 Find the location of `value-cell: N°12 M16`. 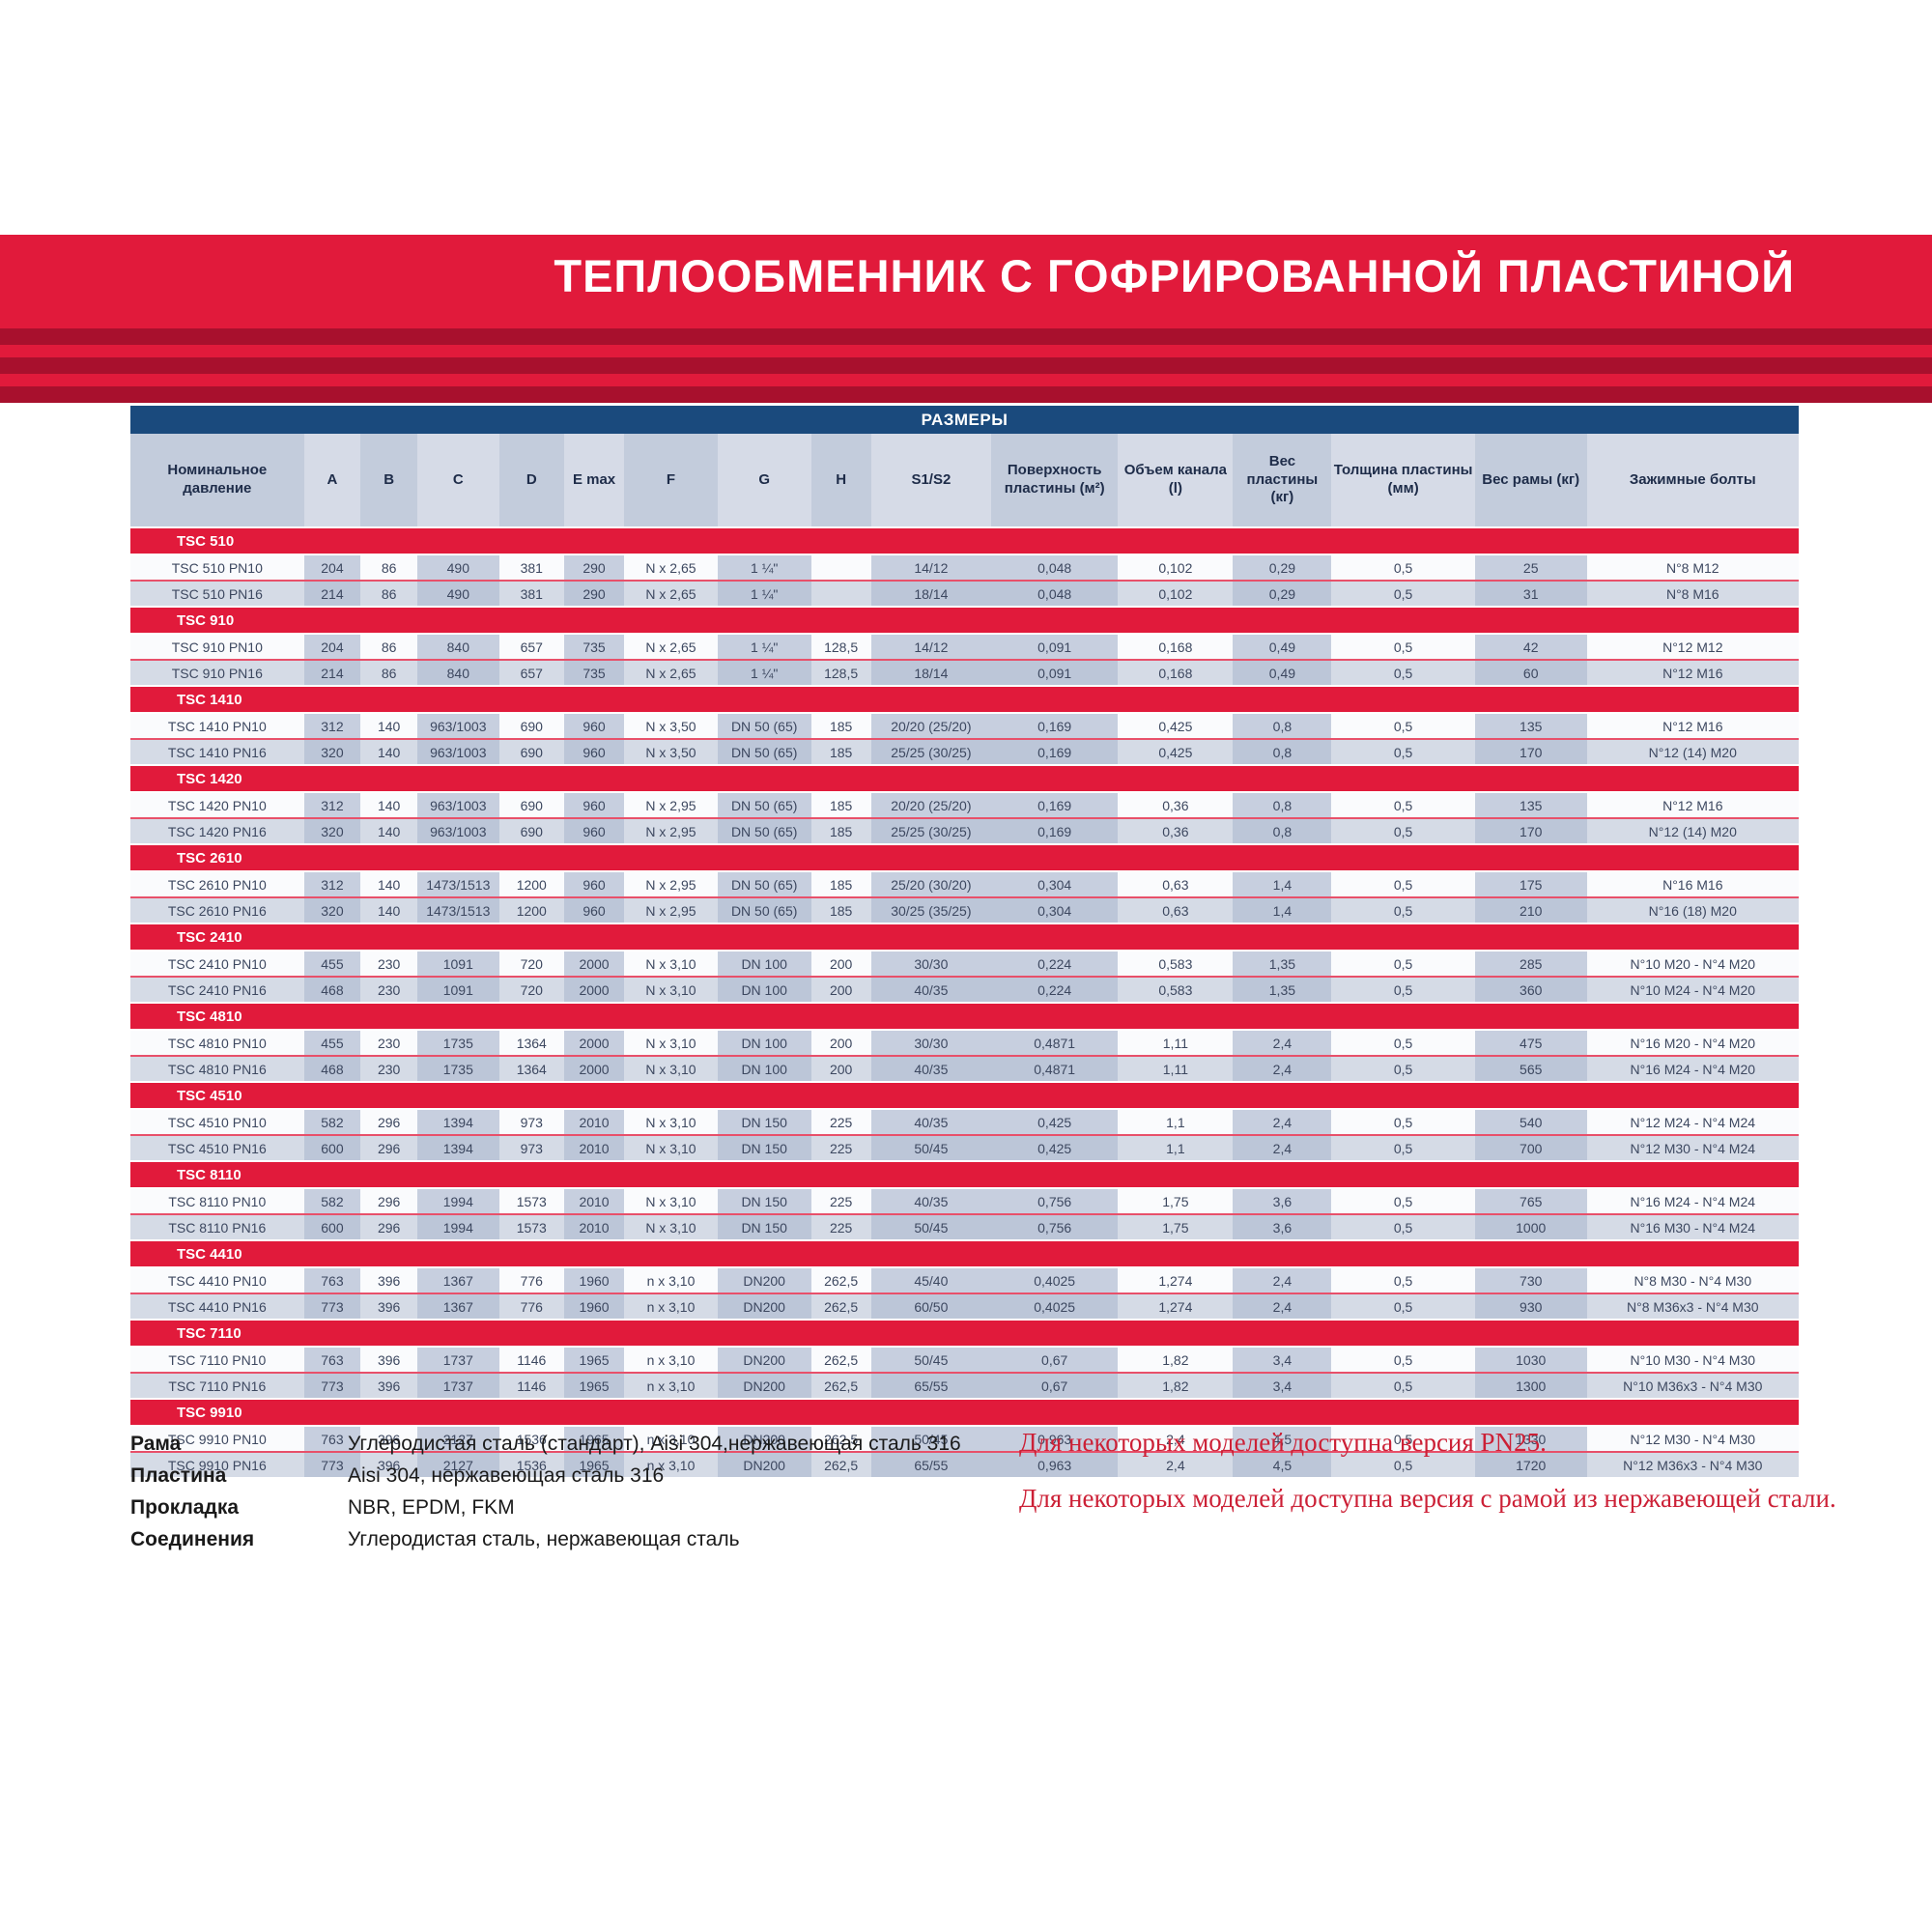

value-cell: N°12 M16 is located at coordinates (1692, 805).